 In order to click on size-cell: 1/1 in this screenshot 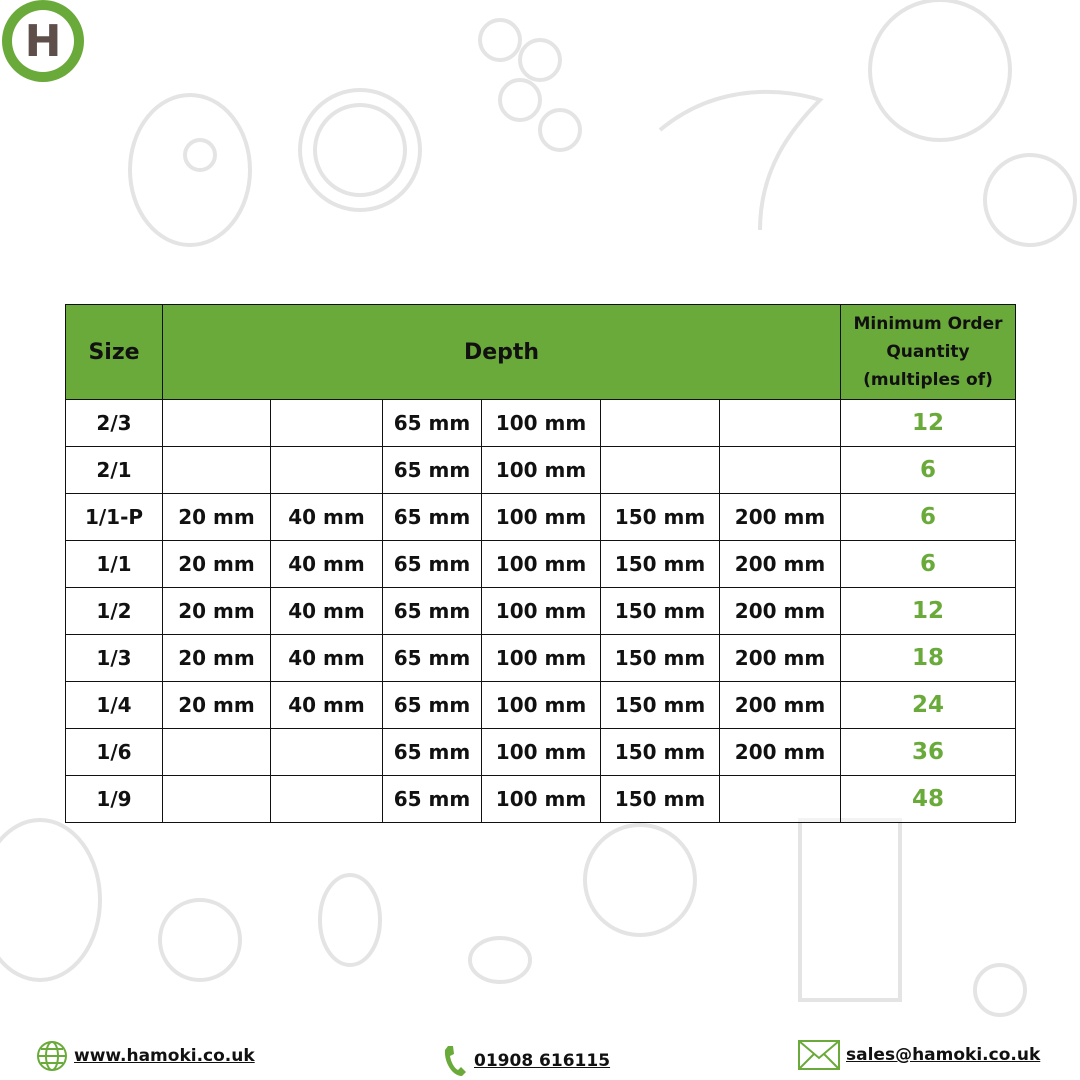, I will do `click(114, 564)`.